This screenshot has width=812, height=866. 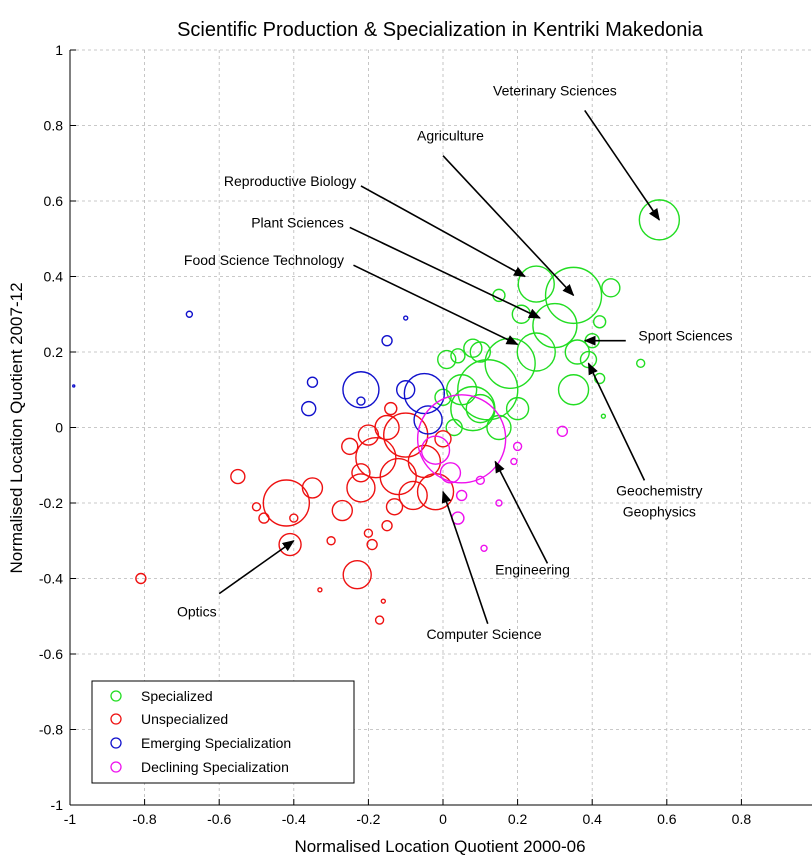 What do you see at coordinates (518, 819) in the screenshot?
I see `x-tick-label: 0.2` at bounding box center [518, 819].